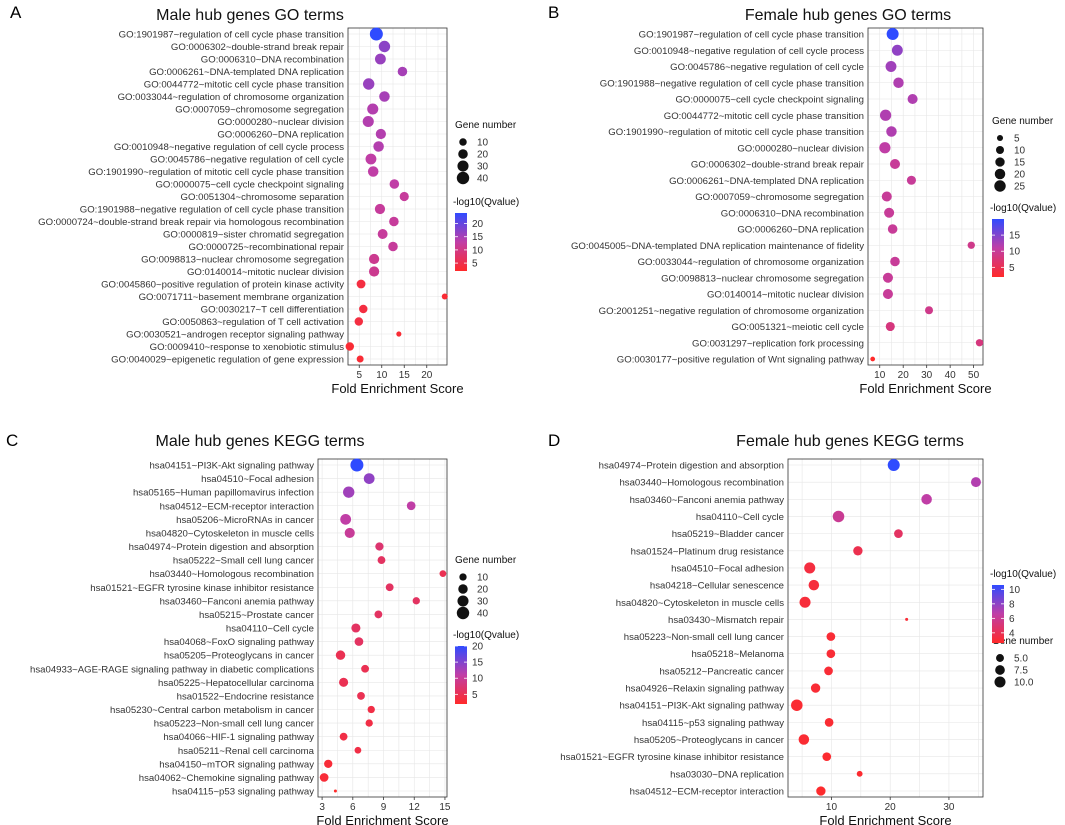  Describe the element at coordinates (998, 248) in the screenshot. I see `color-legend-bar` at that location.